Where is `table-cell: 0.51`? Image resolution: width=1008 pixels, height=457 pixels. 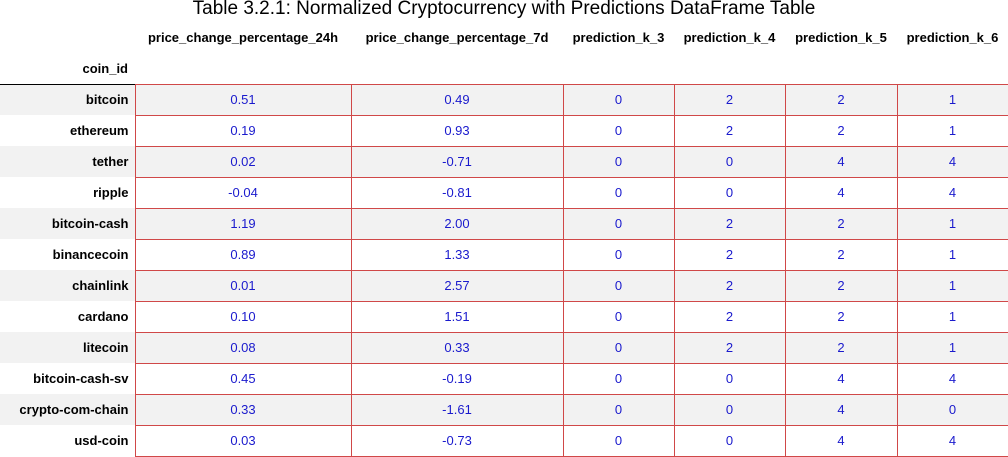
table-cell: 0.51 is located at coordinates (243, 99).